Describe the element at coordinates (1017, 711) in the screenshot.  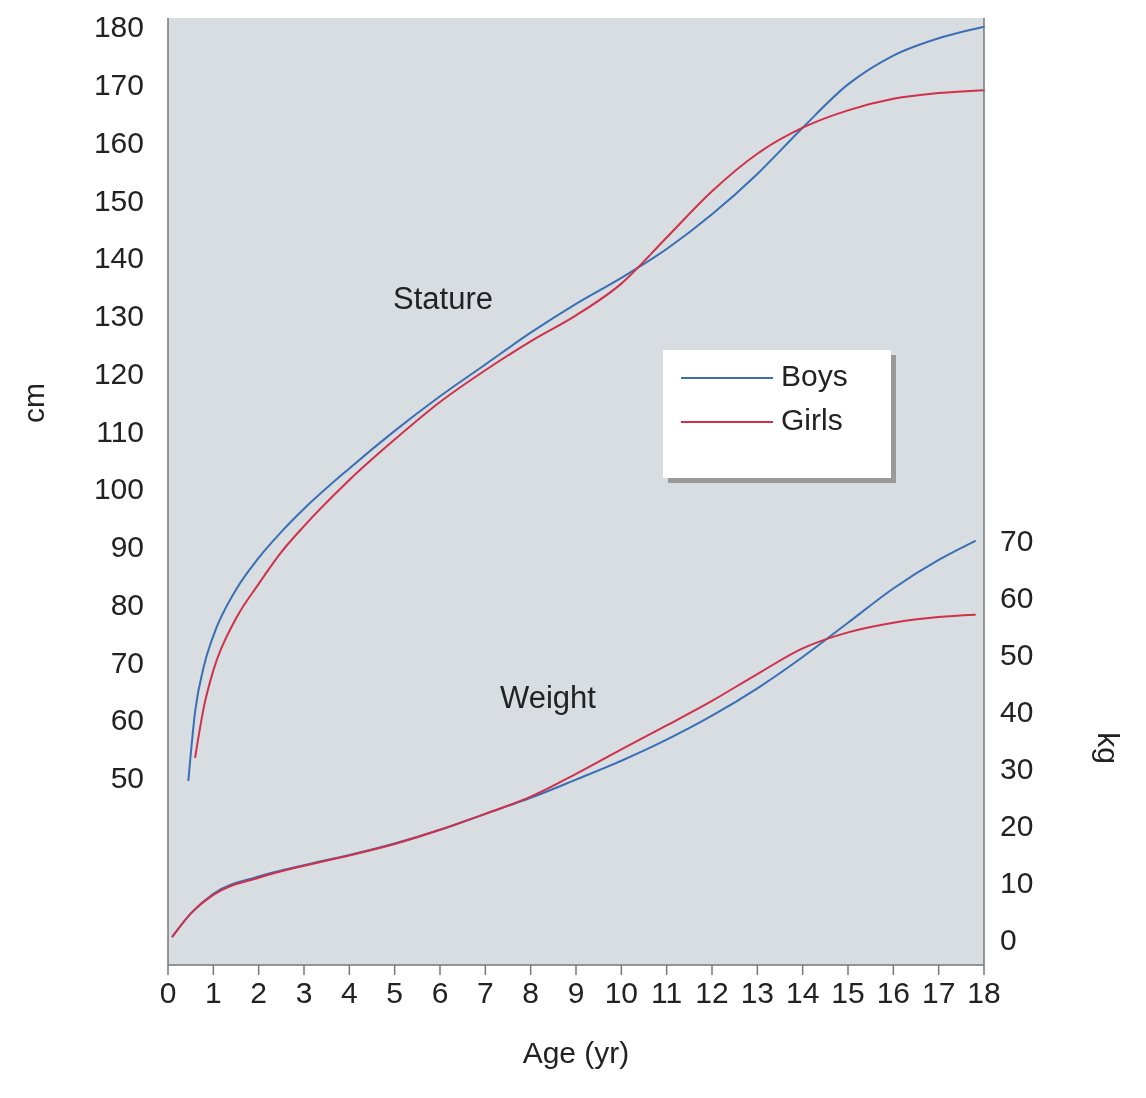
I see `y2-tick-label: 40` at that location.